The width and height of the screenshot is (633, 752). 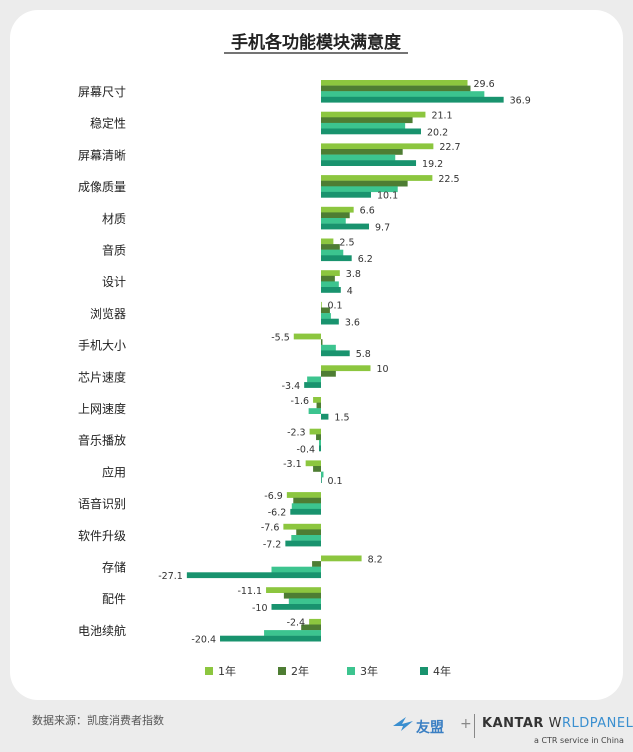 I want to click on data-label: -7.6, so click(x=270, y=528).